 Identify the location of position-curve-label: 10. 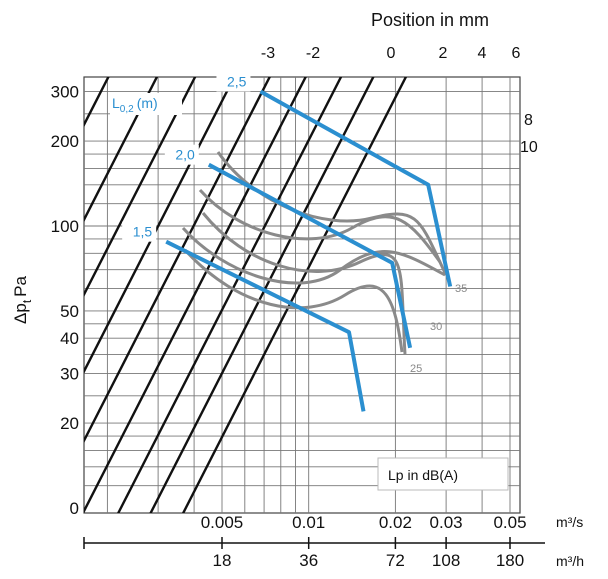
(529, 147).